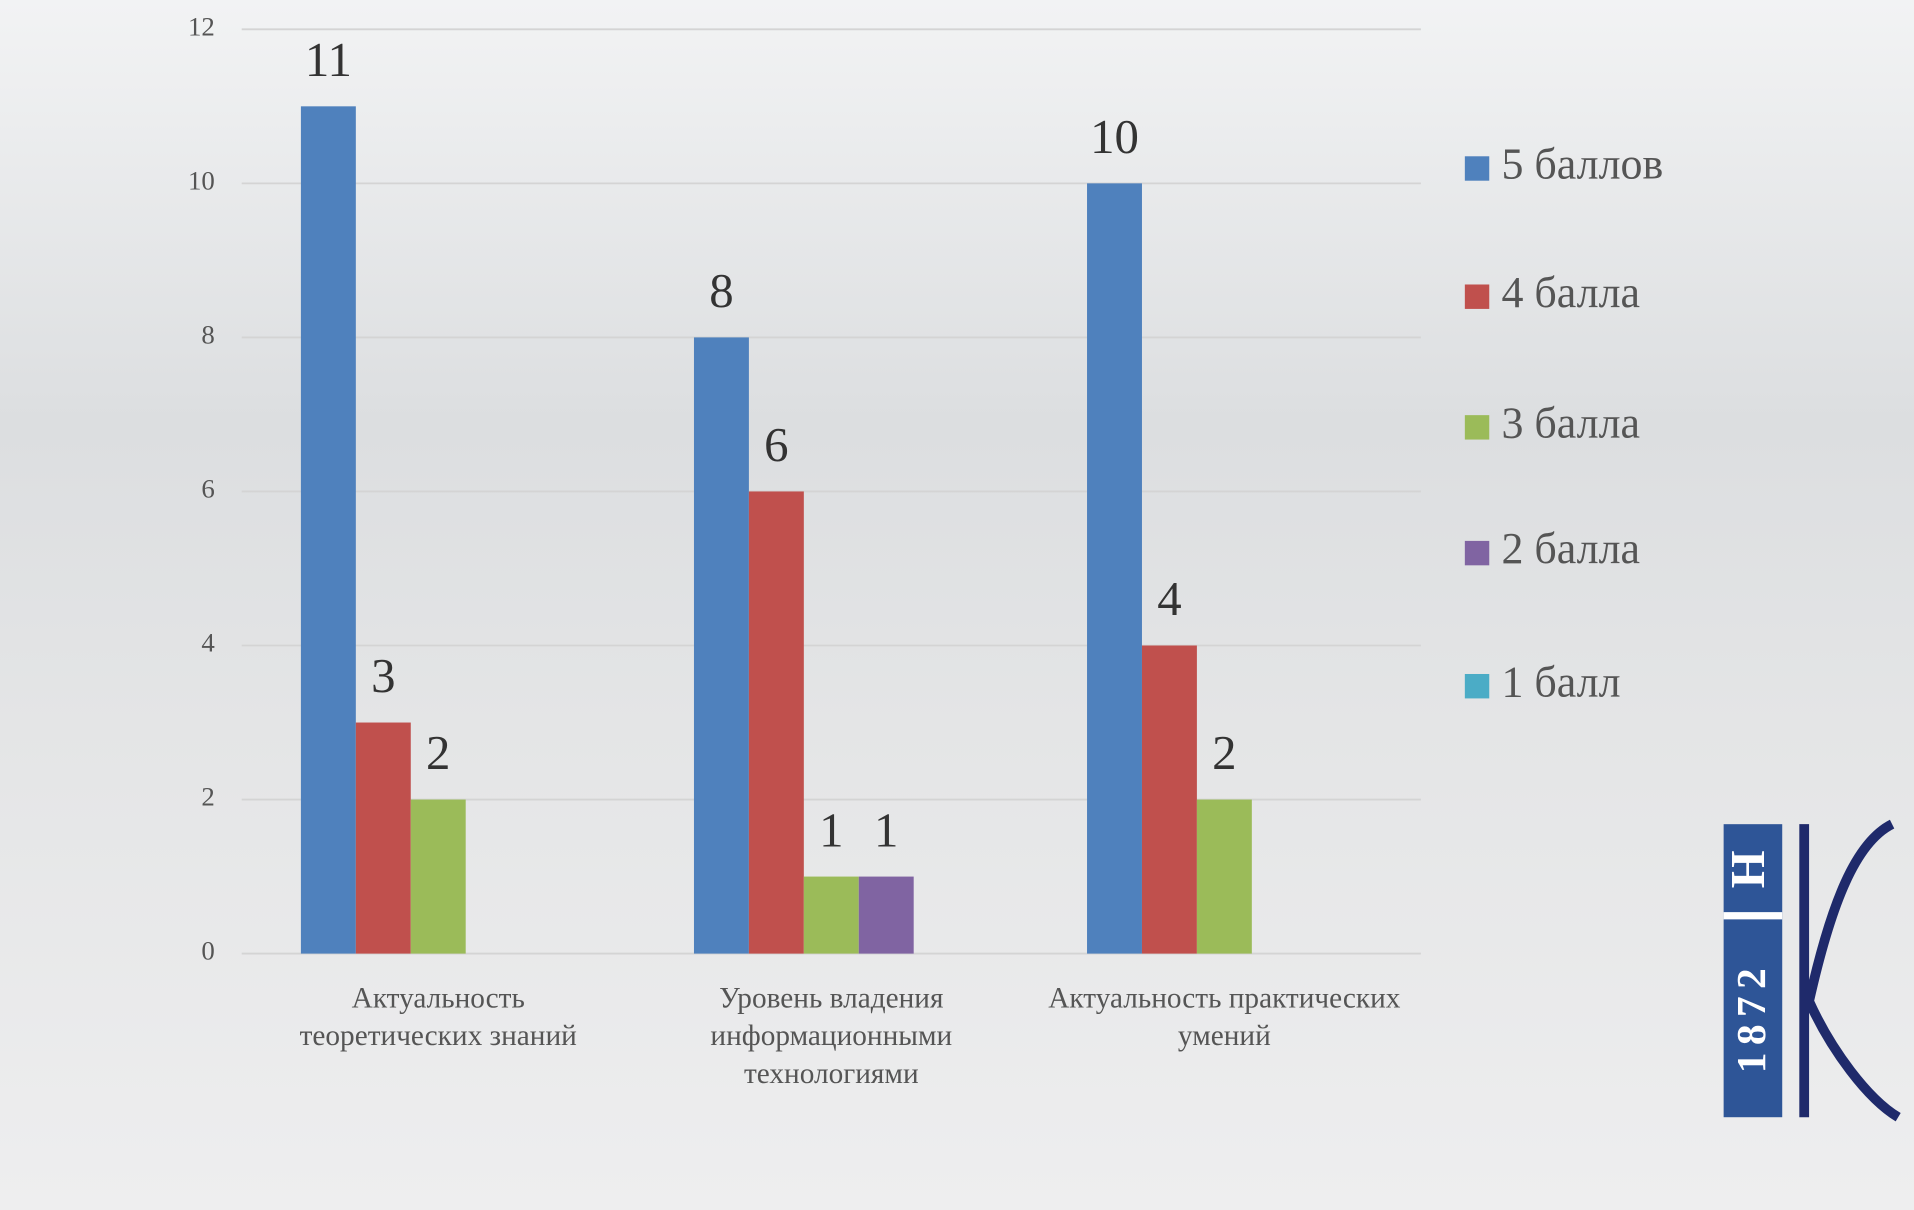 This screenshot has width=1914, height=1210. What do you see at coordinates (776, 444) in the screenshot?
I see `data-label: 6` at bounding box center [776, 444].